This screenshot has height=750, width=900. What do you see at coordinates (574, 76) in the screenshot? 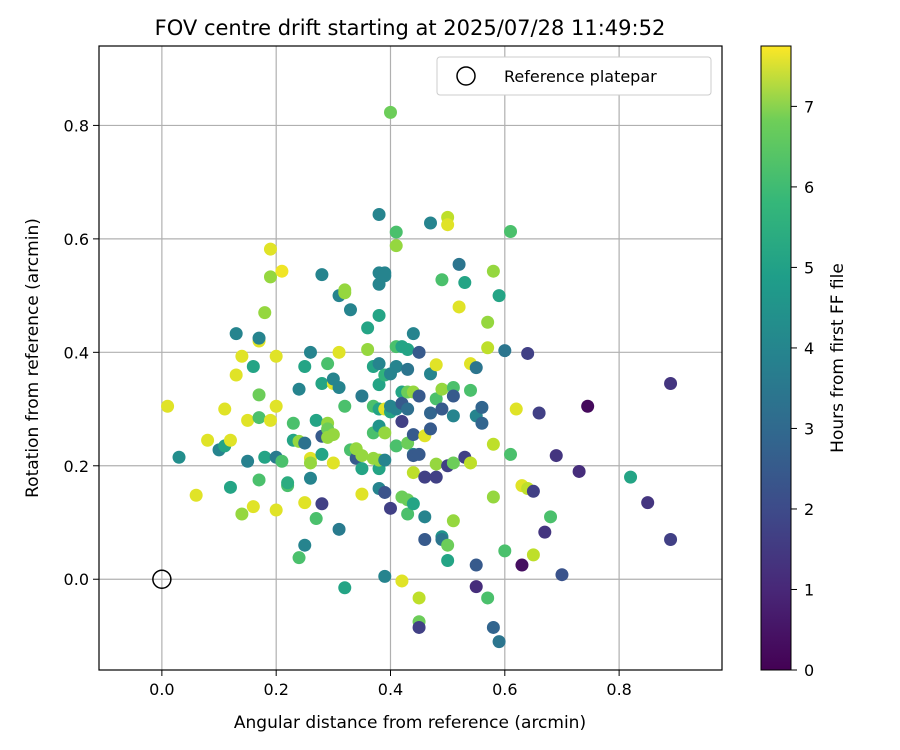
I see `legend-box` at bounding box center [574, 76].